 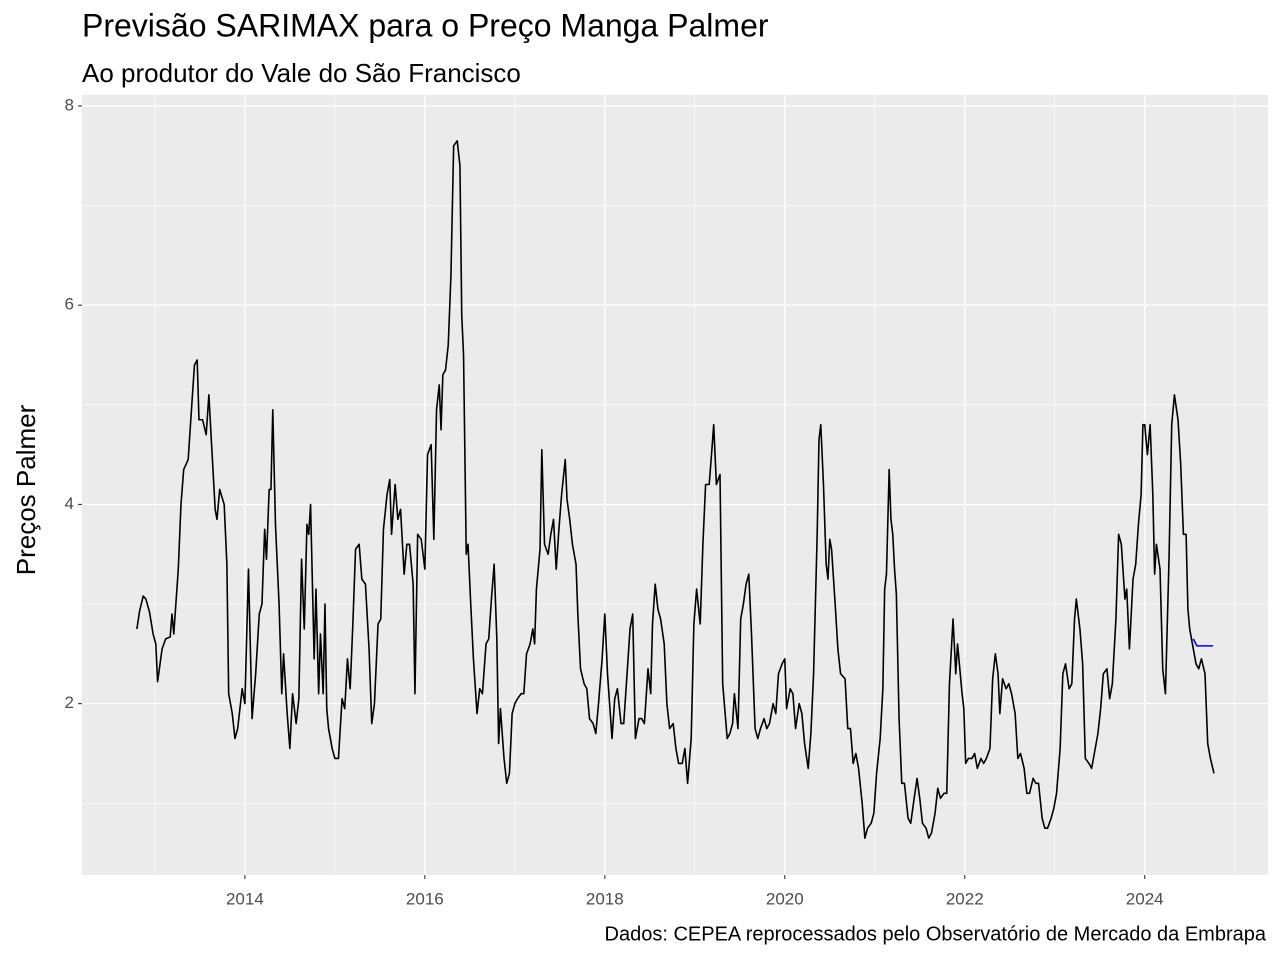 What do you see at coordinates (26, 489) in the screenshot?
I see `y-axis-label: Preços Palmer` at bounding box center [26, 489].